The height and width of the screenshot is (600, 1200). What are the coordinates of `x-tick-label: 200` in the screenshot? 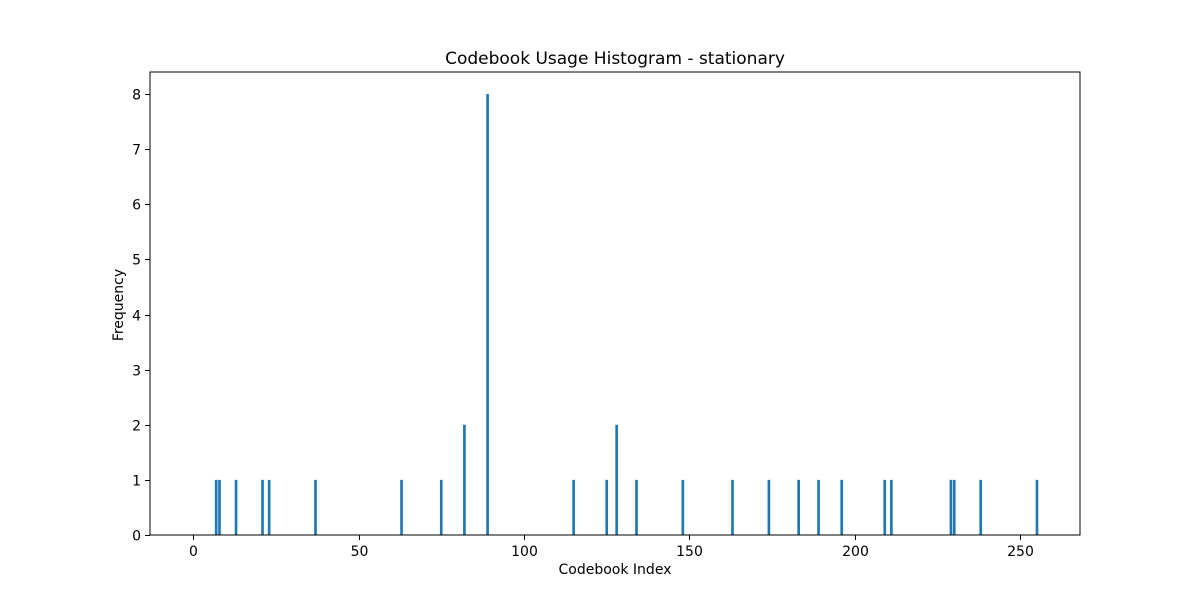 It's located at (855, 552).